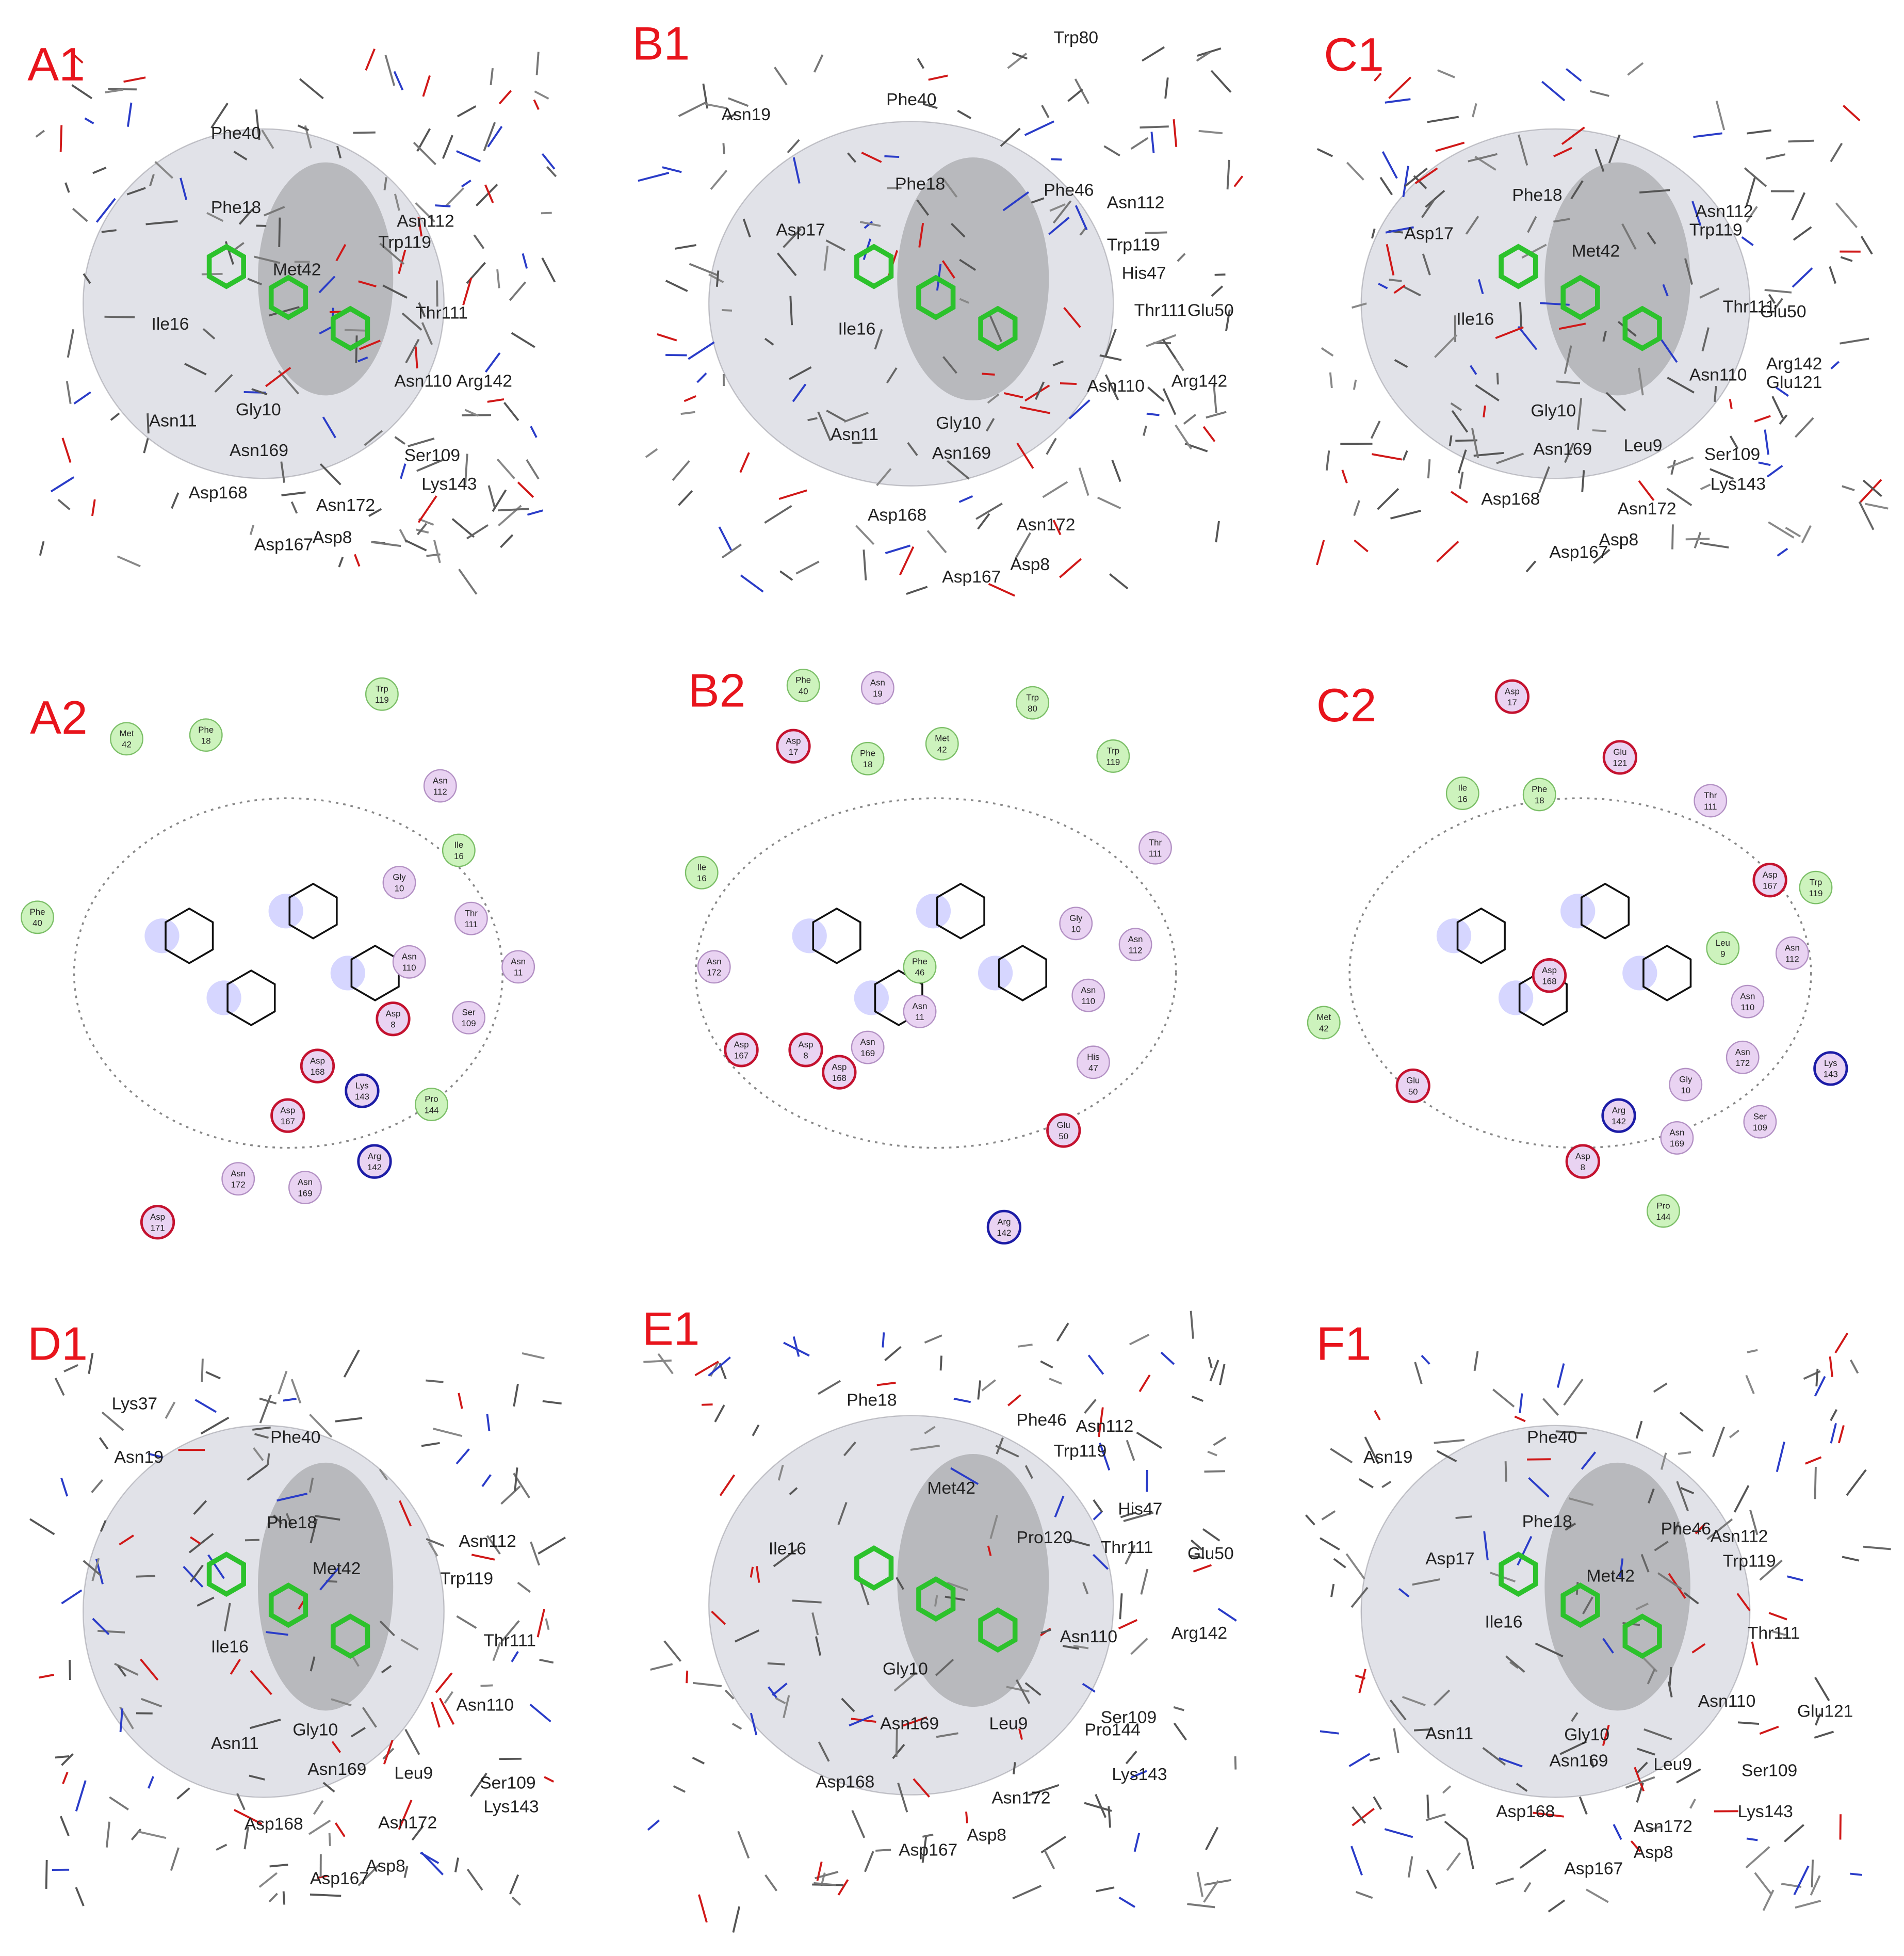  What do you see at coordinates (425, 221) in the screenshot?
I see `residue-label: Asn112` at bounding box center [425, 221].